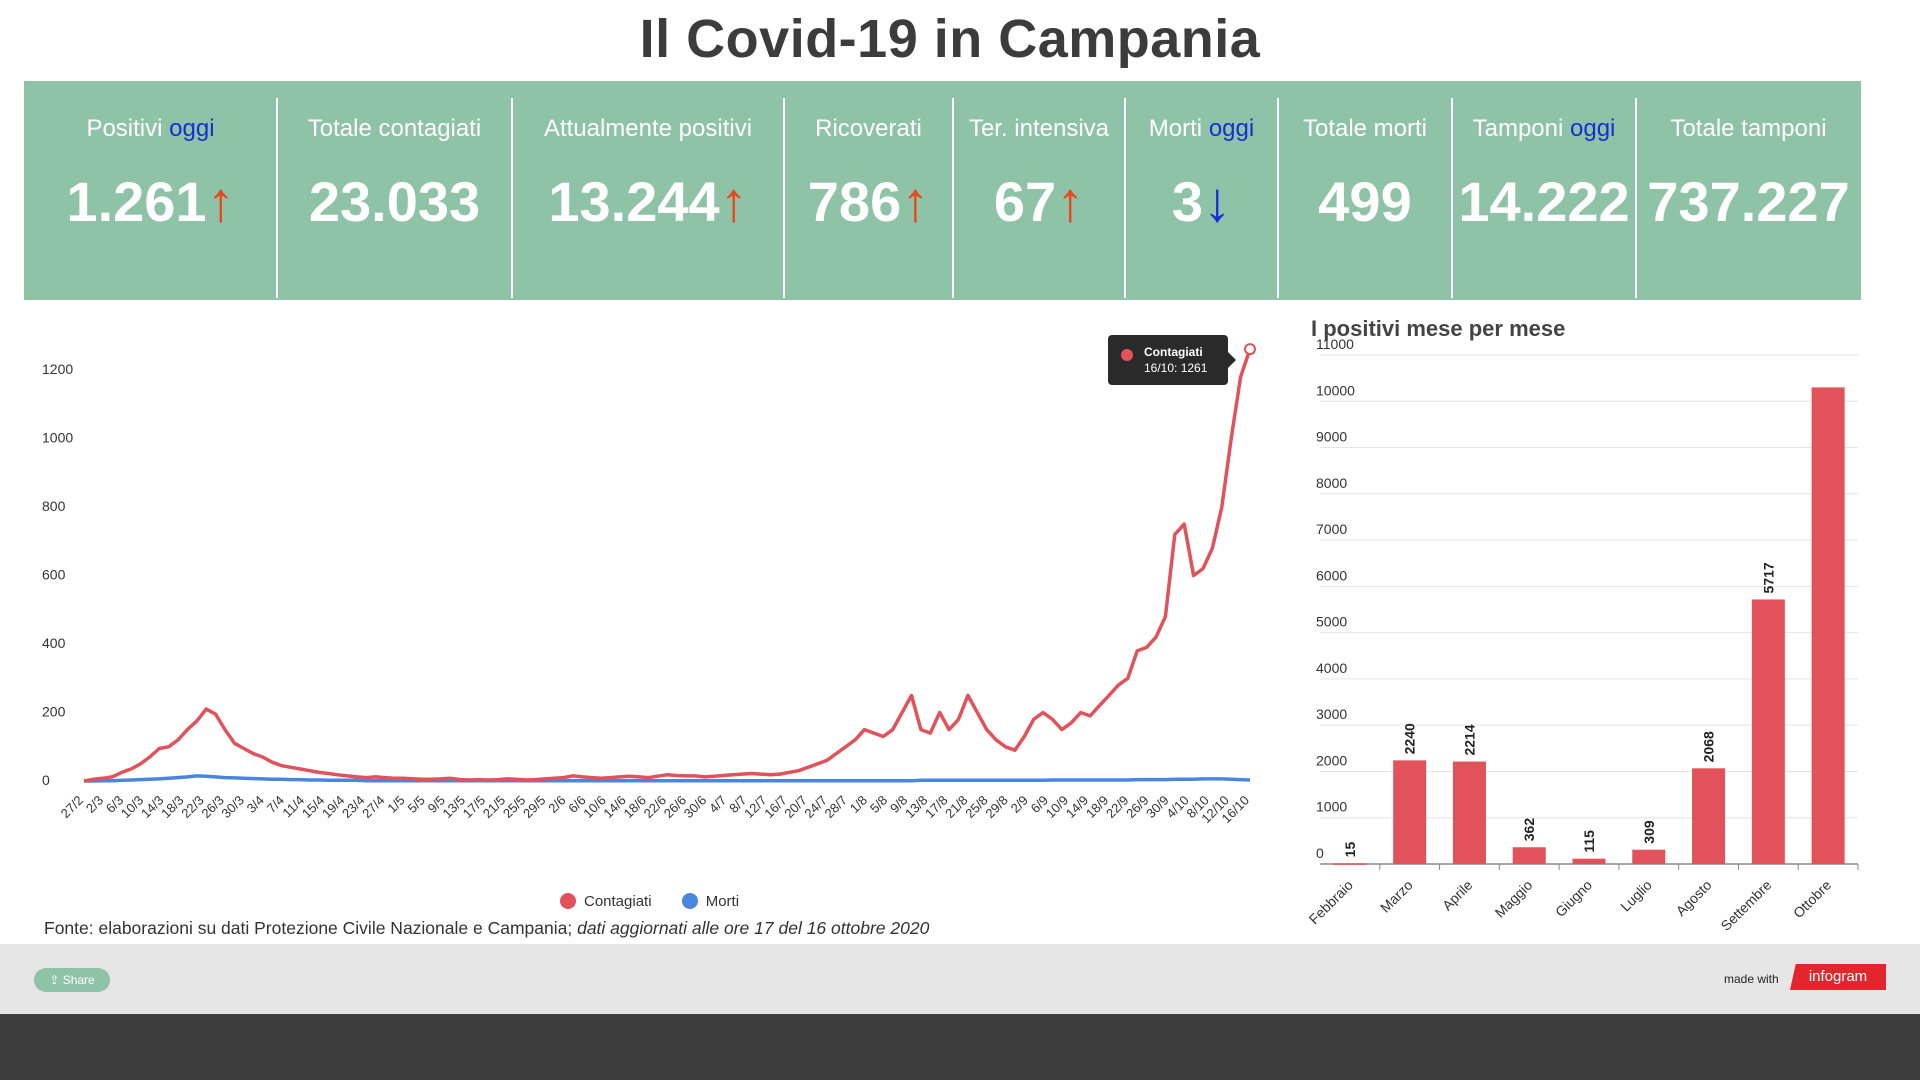  I want to click on stat-value: 23.033, so click(394, 201).